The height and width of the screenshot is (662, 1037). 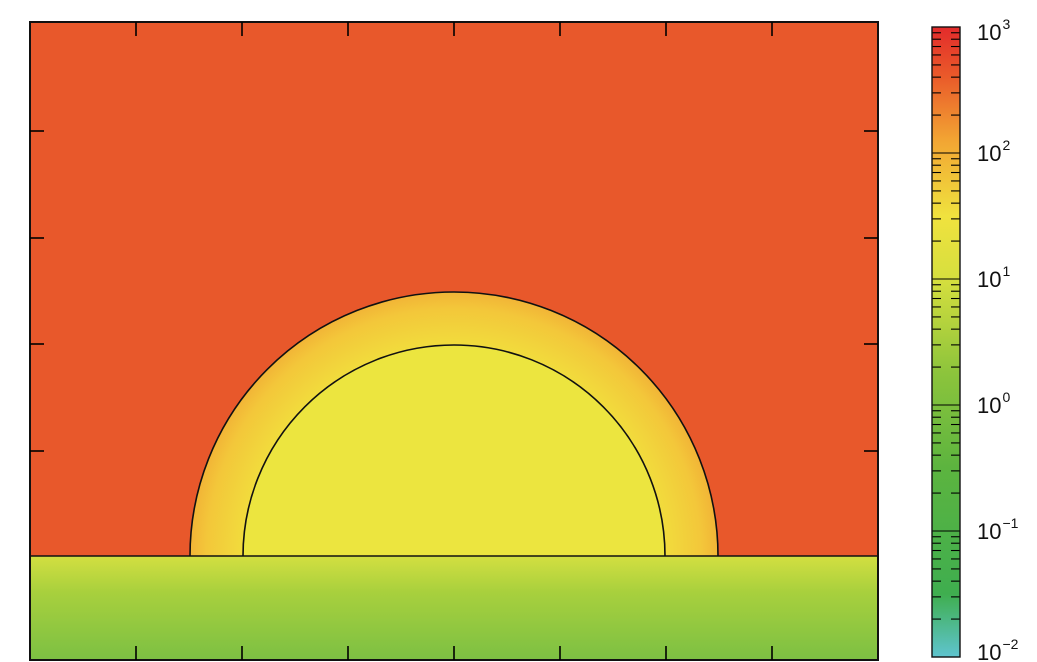 I want to click on colorbar-tick-label: 10⁻², so click(x=998, y=649).